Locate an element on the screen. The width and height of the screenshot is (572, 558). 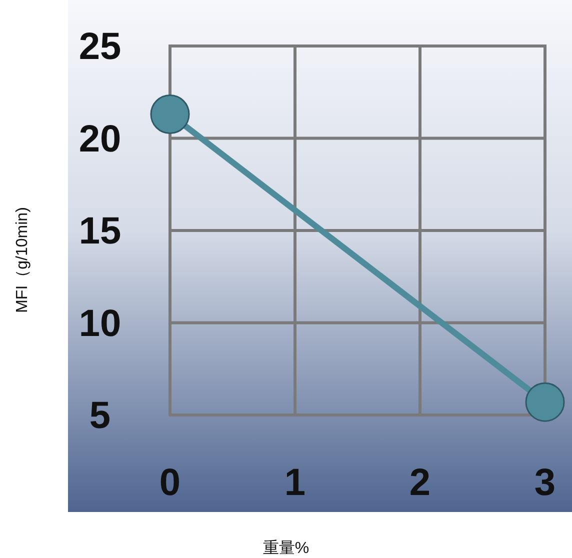
y-axis-title: MFI（g/10min) is located at coordinates (22, 260).